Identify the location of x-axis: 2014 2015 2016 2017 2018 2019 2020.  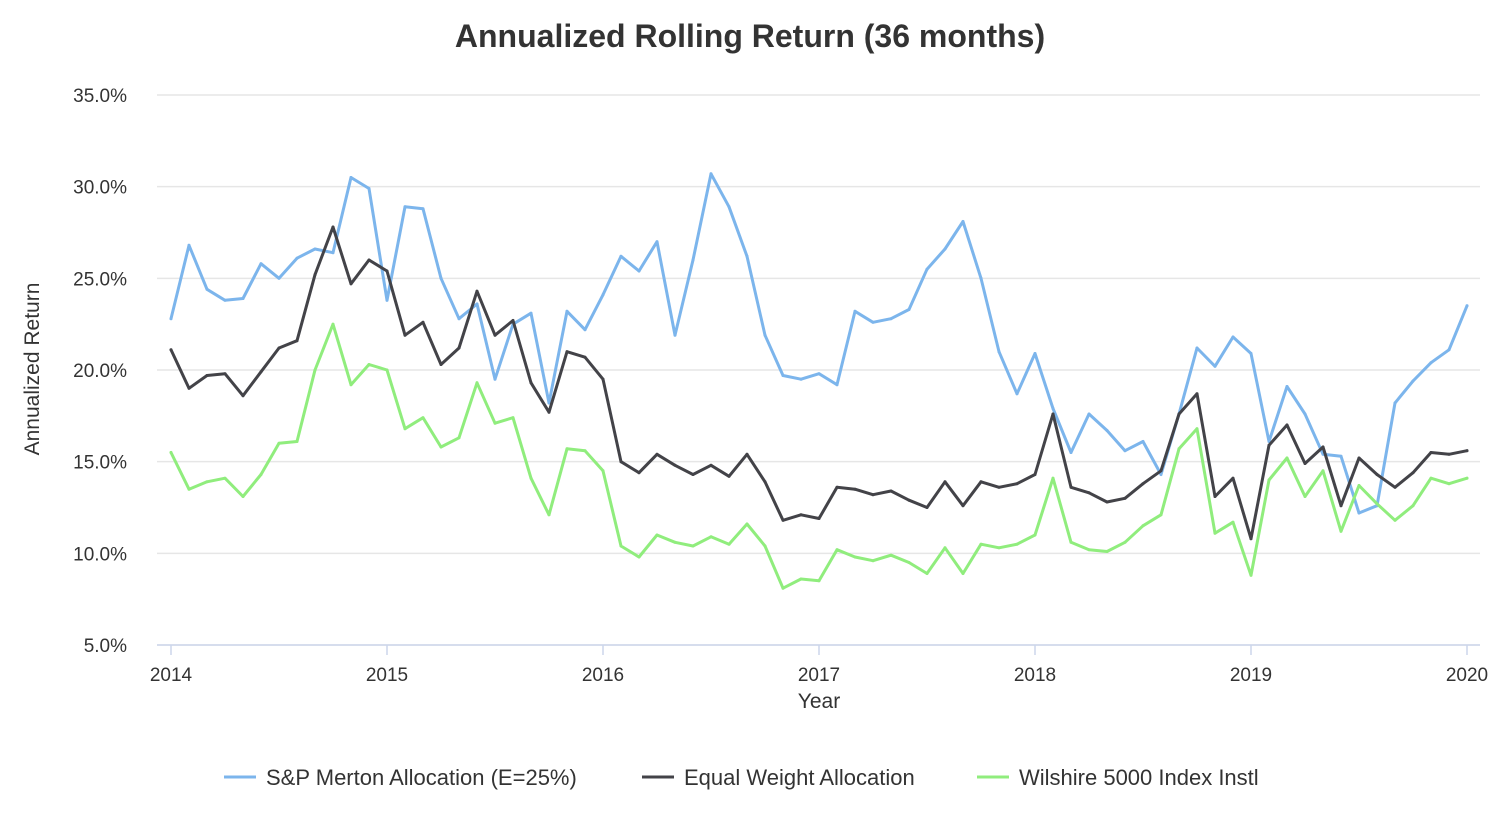
(819, 665).